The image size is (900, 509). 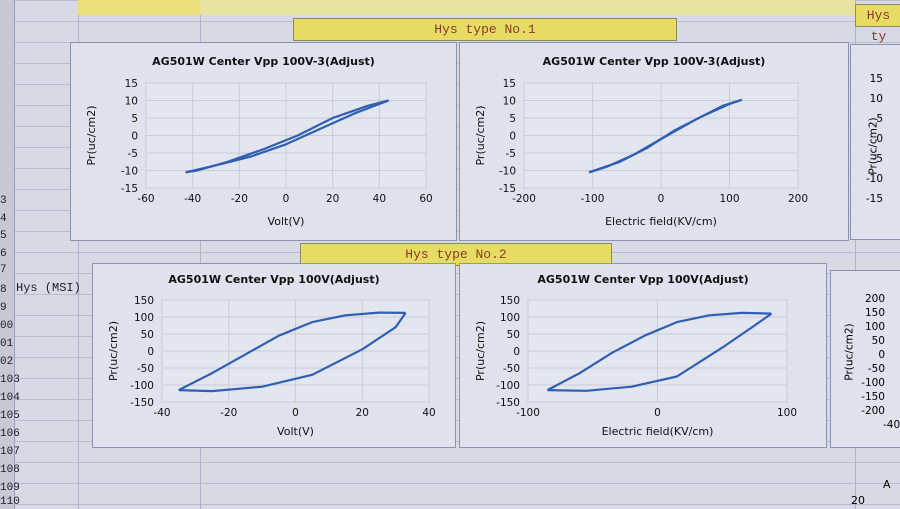 I want to click on tick-label: 50, so click(x=878, y=341).